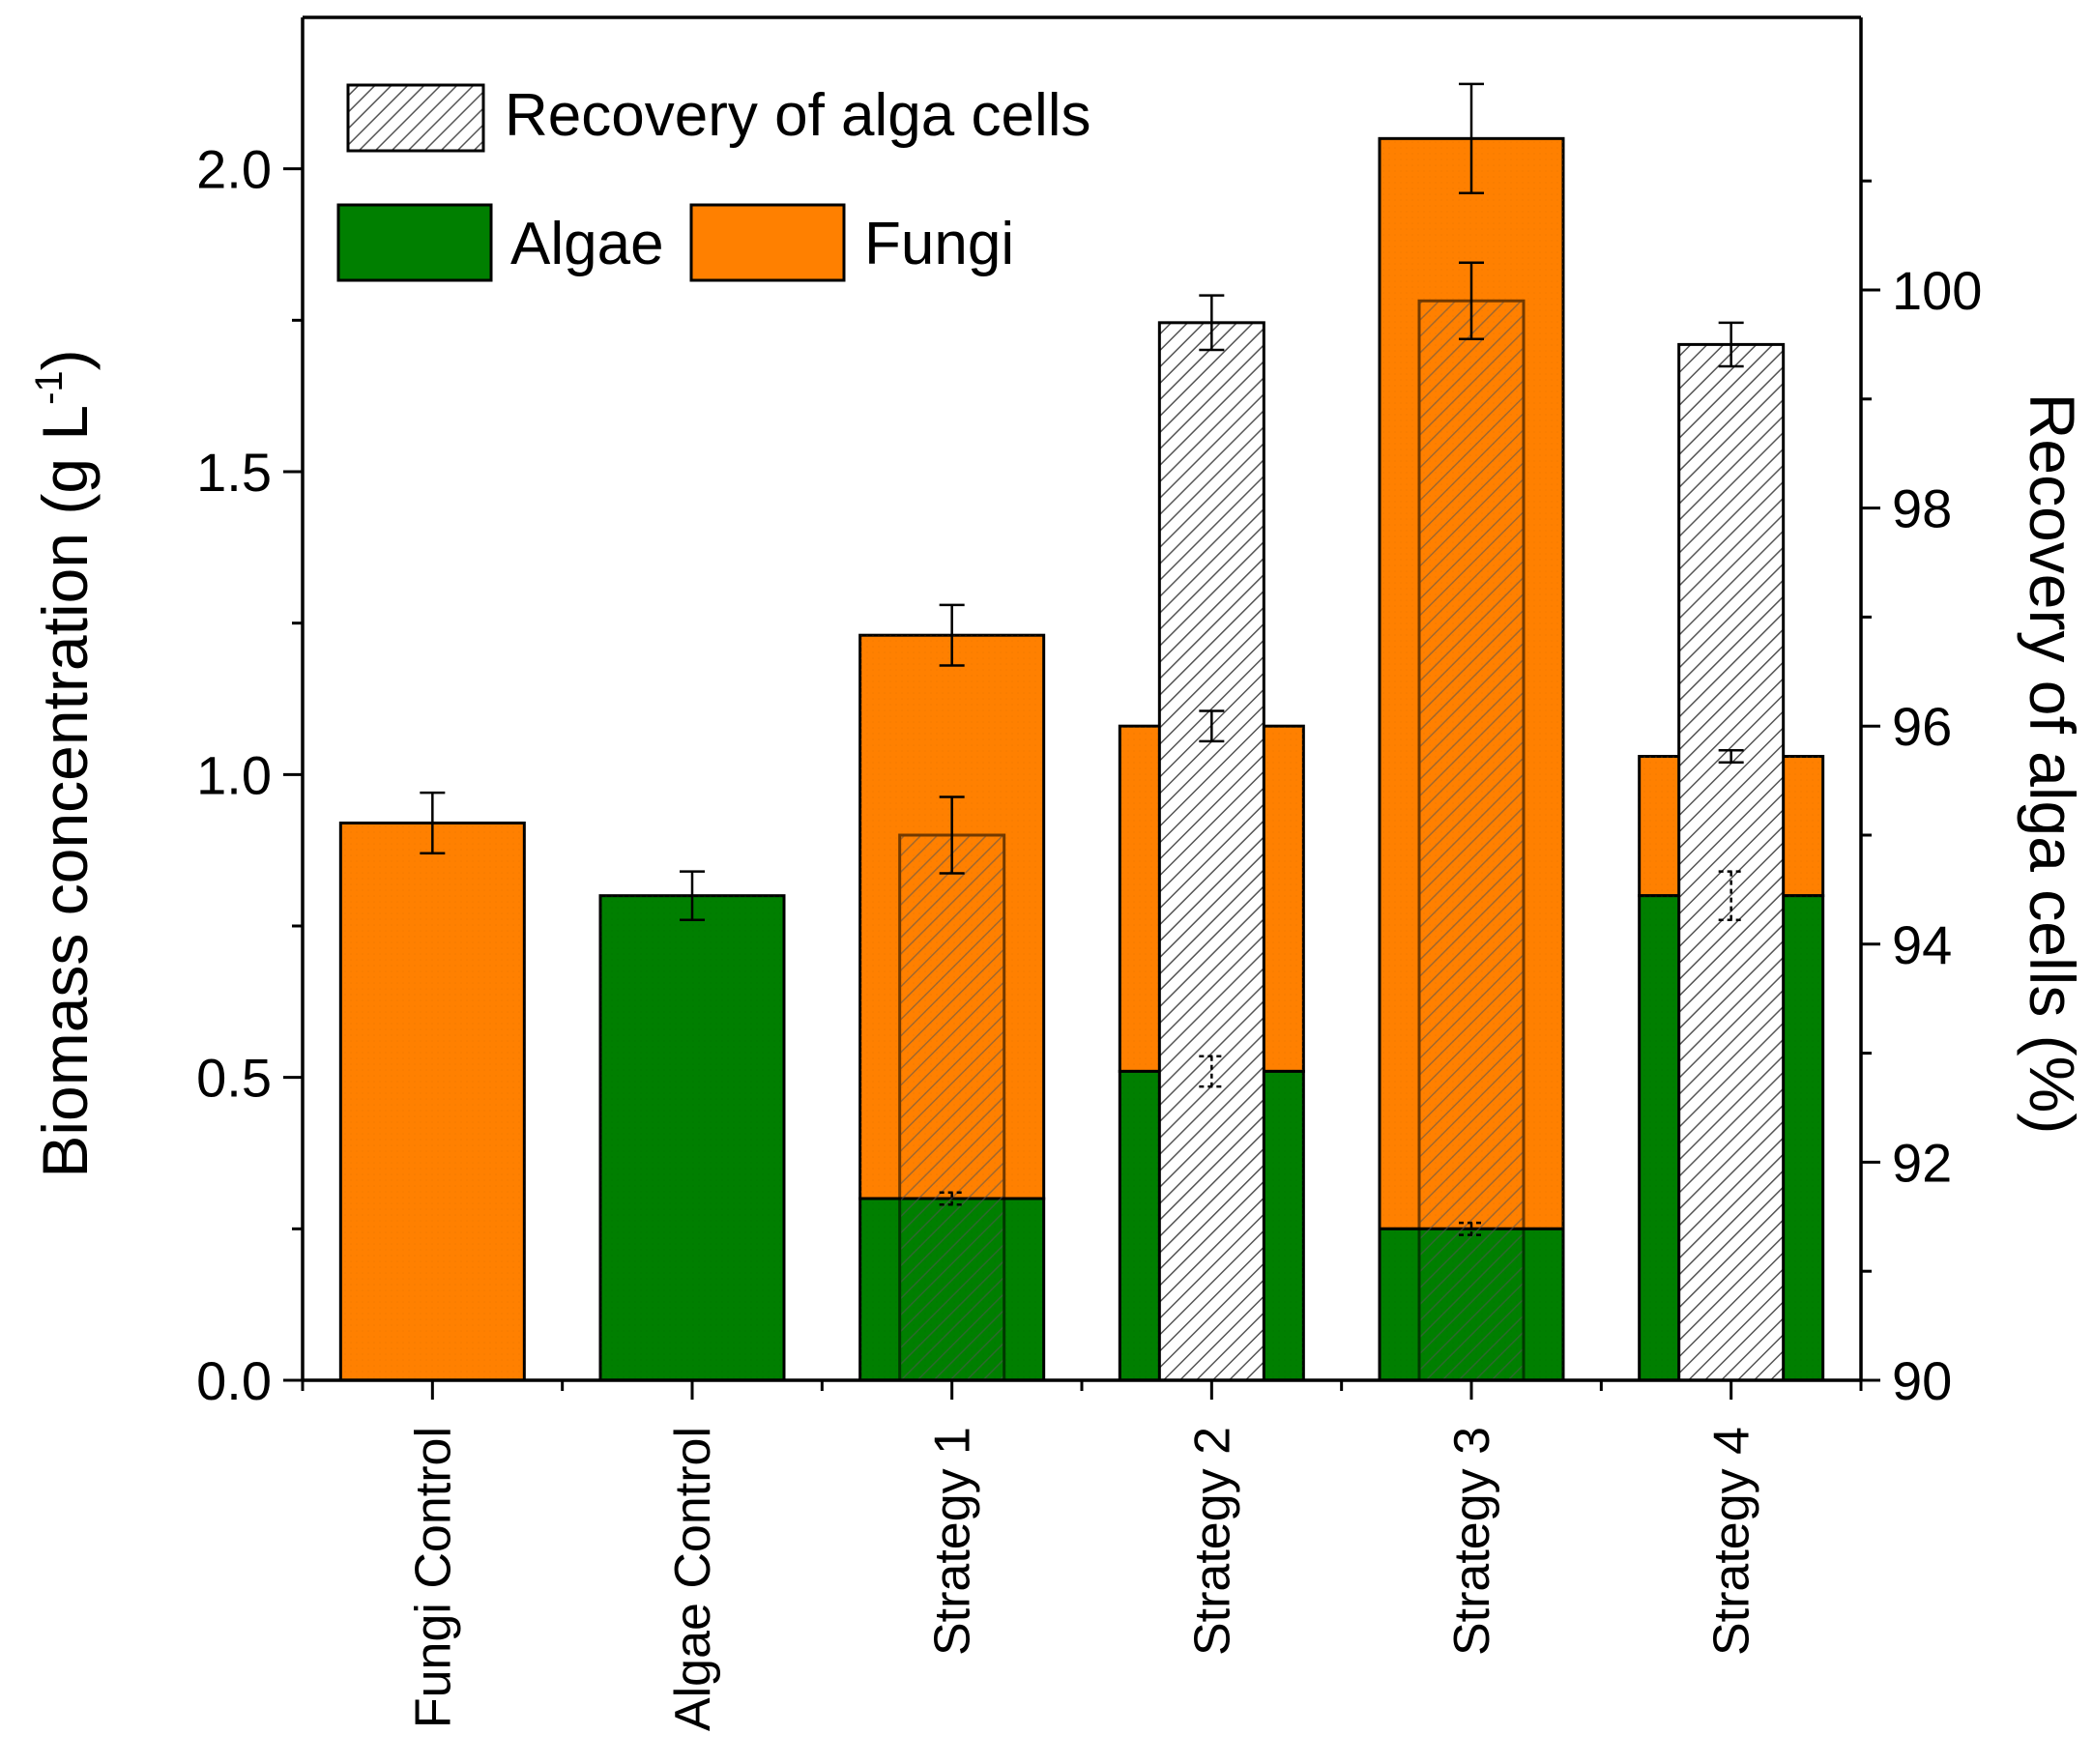 This screenshot has width=2093, height=1764. Describe the element at coordinates (1922, 1380) in the screenshot. I see `y-right-tick-label-0: 90` at that location.